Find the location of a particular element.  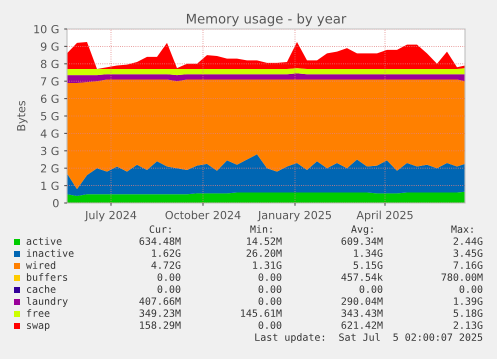

legend-label: buffers is located at coordinates (47, 277).